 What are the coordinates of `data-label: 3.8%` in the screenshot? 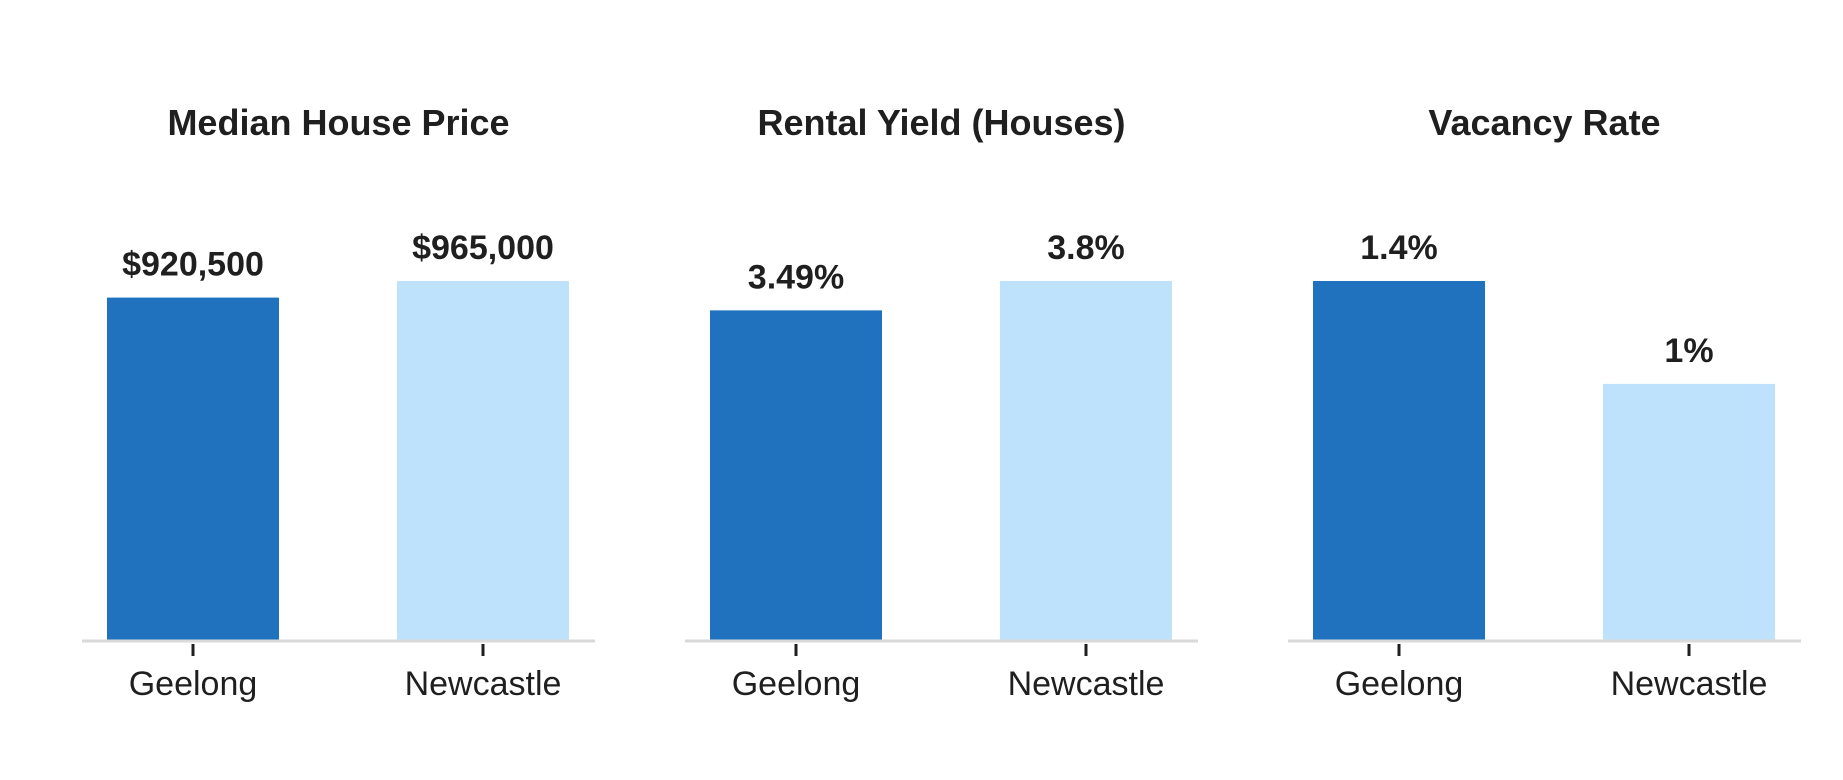 It's located at (1086, 248).